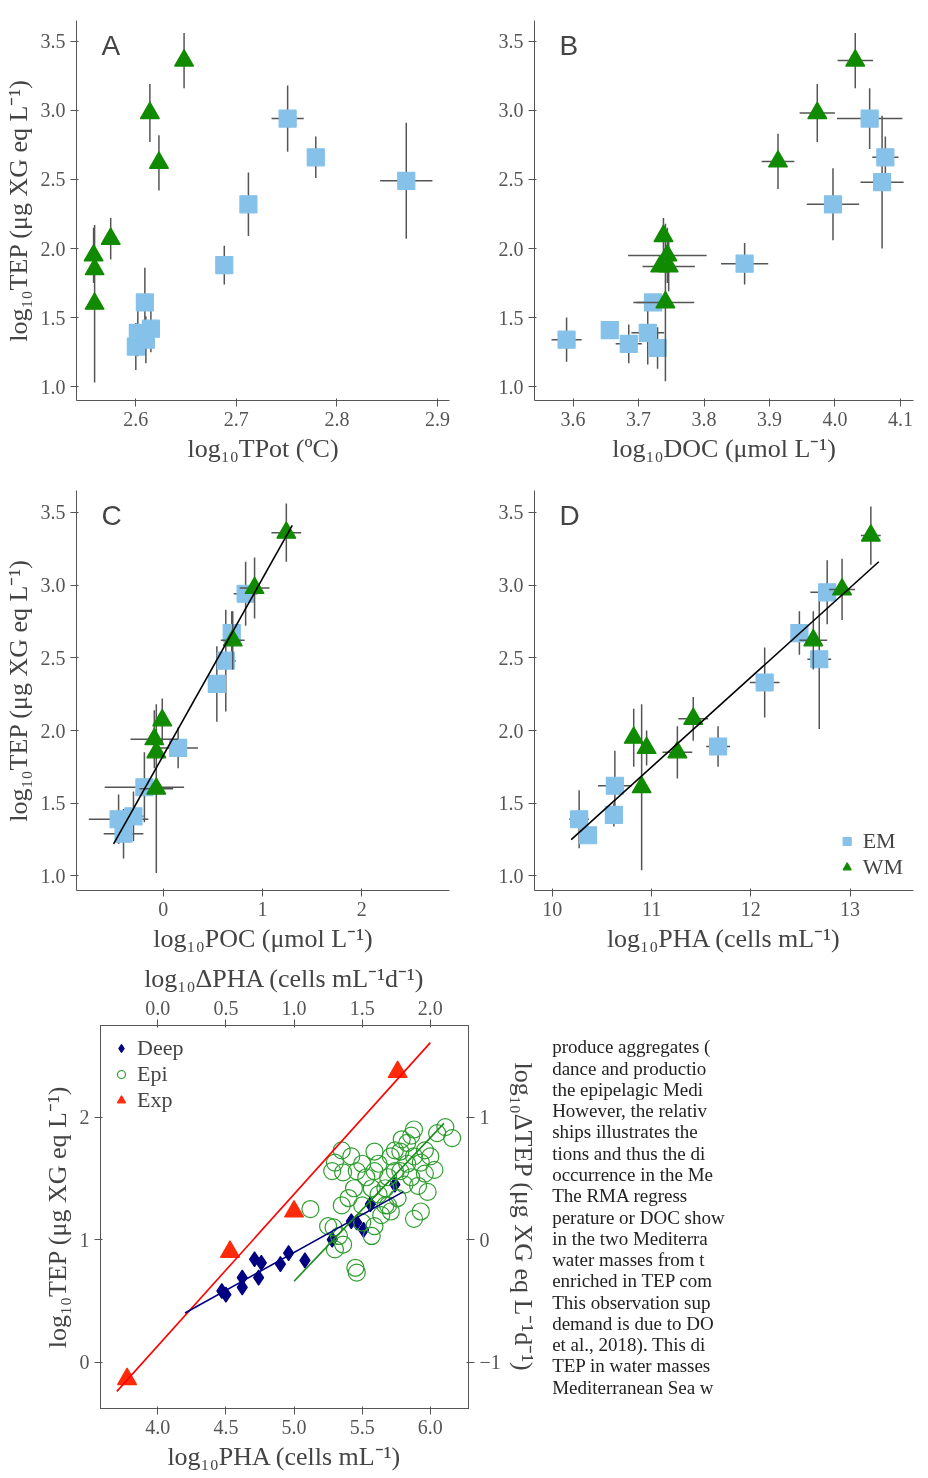 The width and height of the screenshot is (928, 1478). What do you see at coordinates (163, 908) in the screenshot?
I see `x-tick-label: 0` at bounding box center [163, 908].